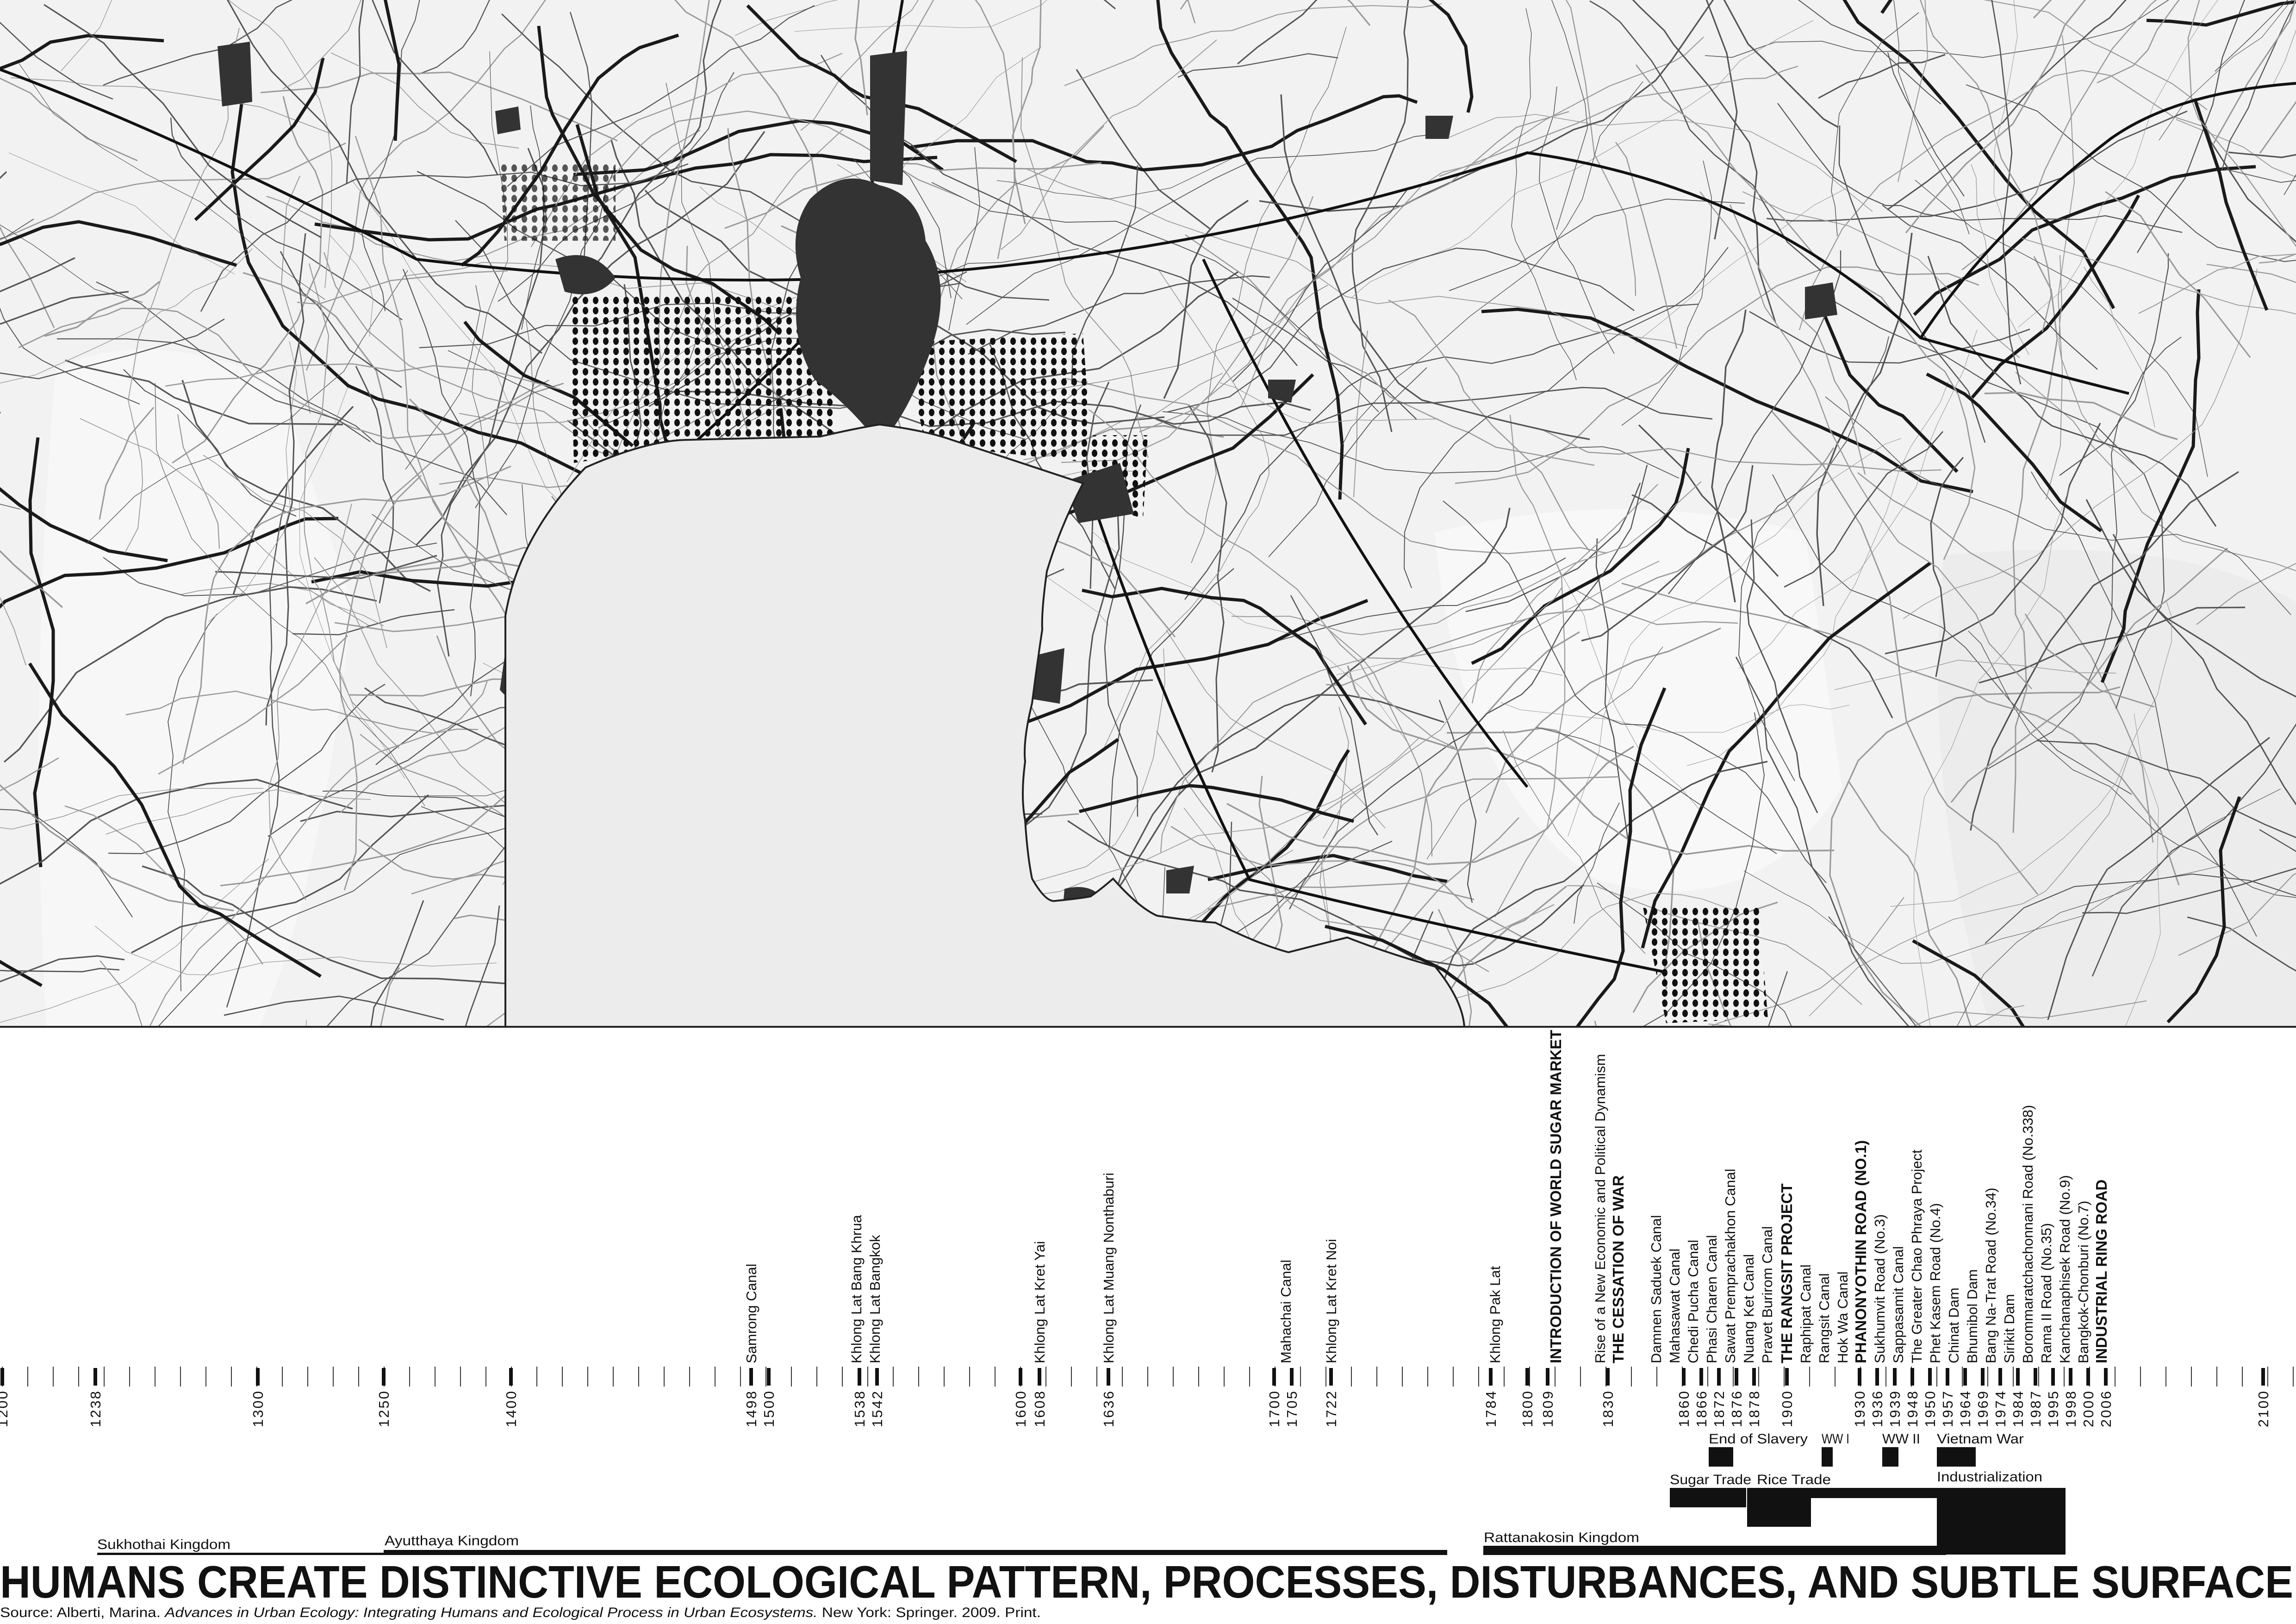 The width and height of the screenshot is (2296, 1624). Describe the element at coordinates (2088, 1408) in the screenshot. I see `year-label: 2000` at that location.